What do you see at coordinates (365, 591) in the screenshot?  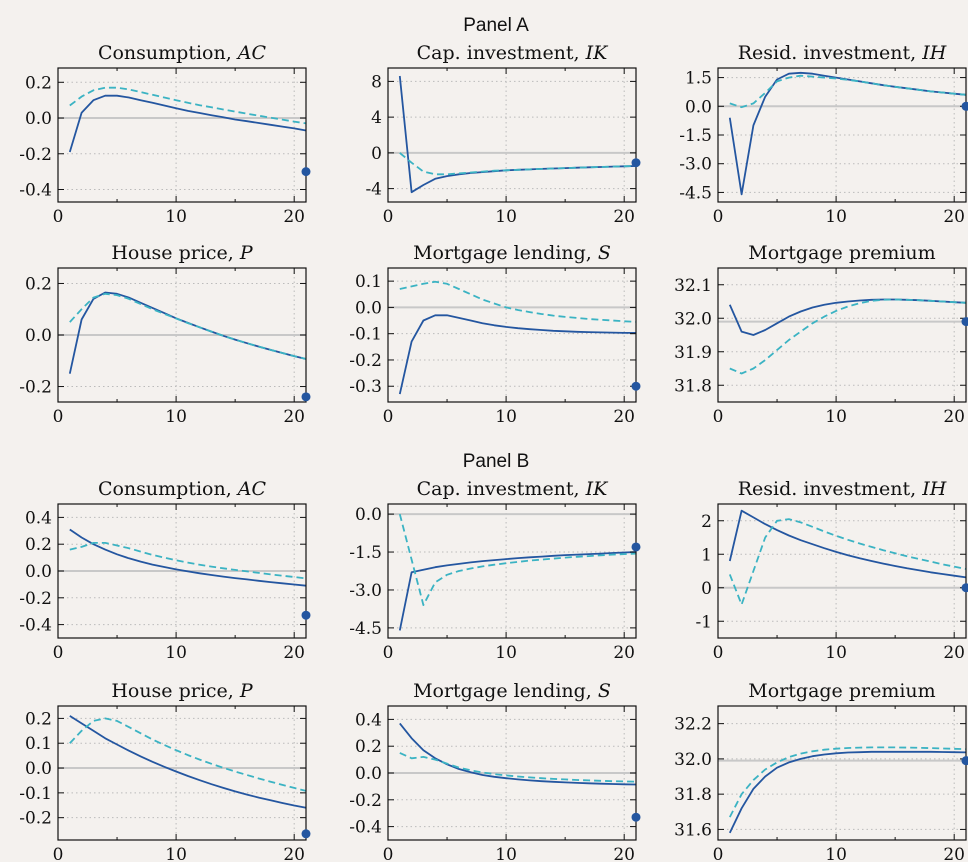 I see `y-tick-label: -3.0` at bounding box center [365, 591].